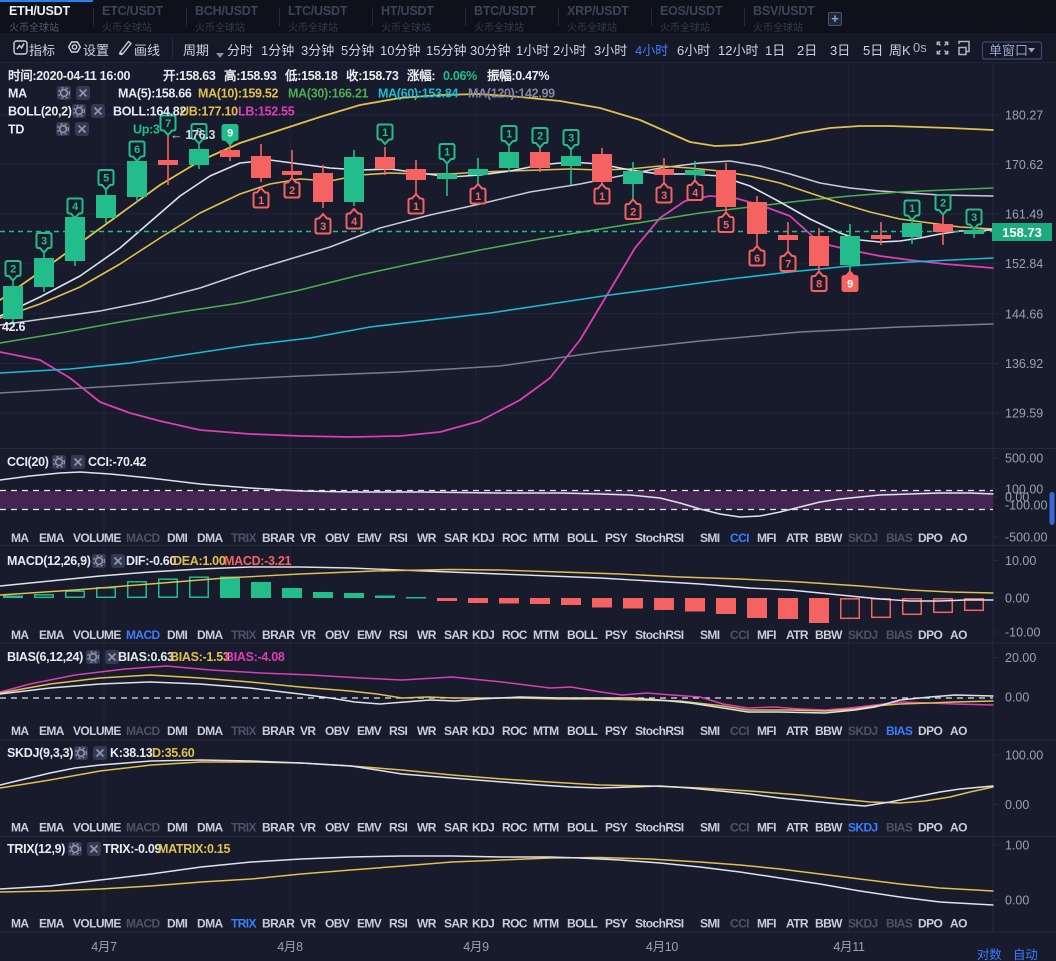 The height and width of the screenshot is (961, 1056). I want to click on svg-text: 4月9, so click(476, 947).